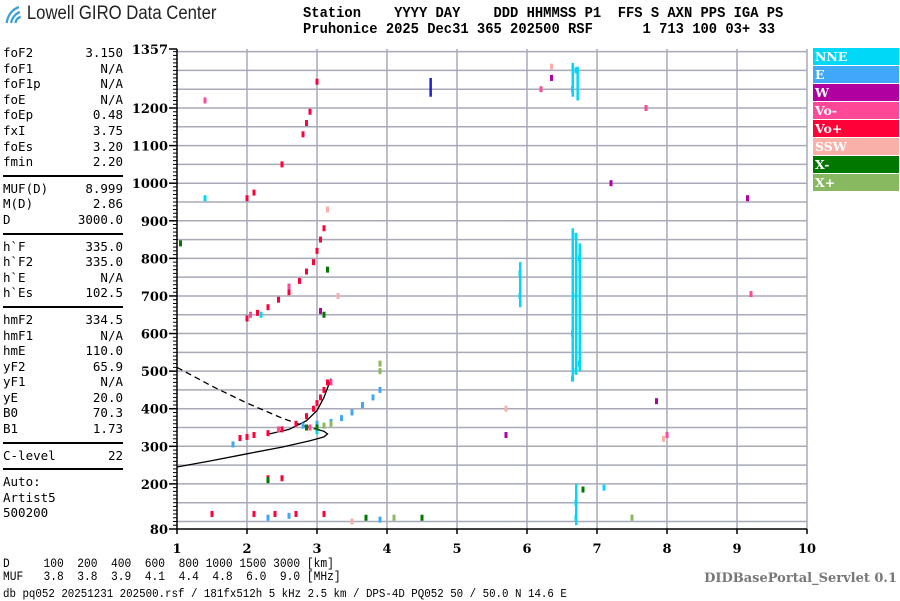 The height and width of the screenshot is (601, 900). I want to click on param-name: h`Es, so click(18, 293).